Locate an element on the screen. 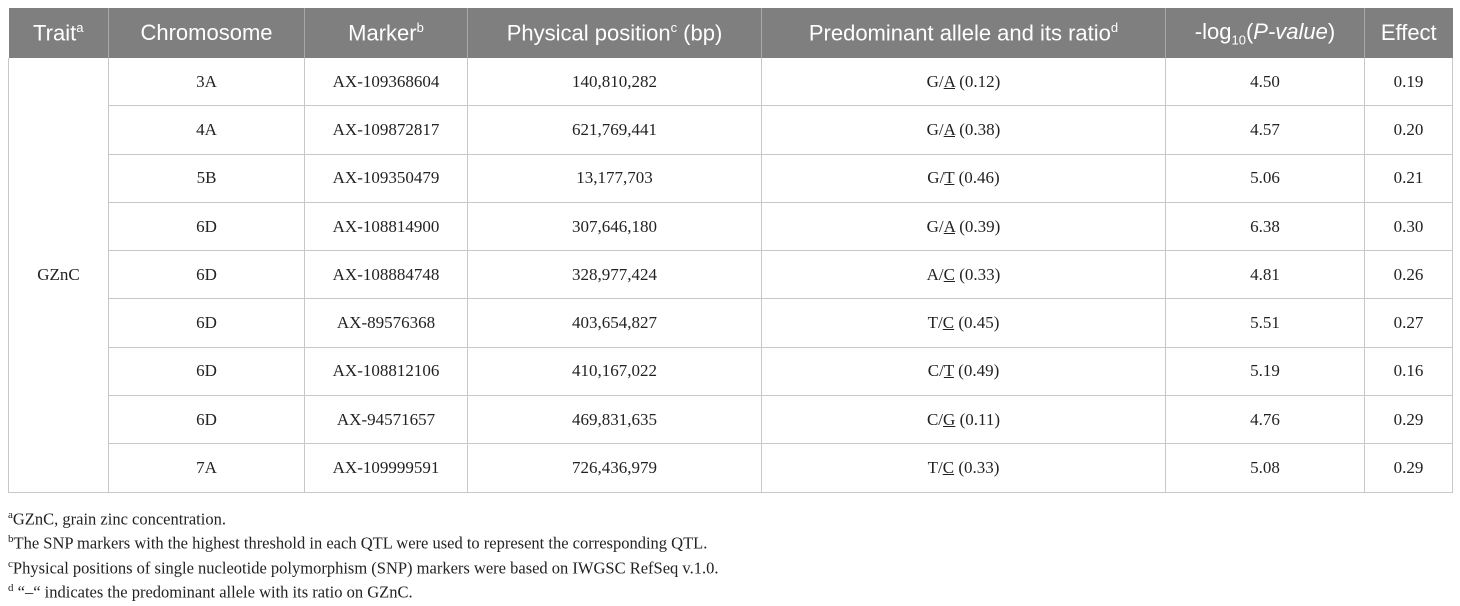 This screenshot has width=1460, height=606. chromosome-cell: 5B is located at coordinates (206, 178).